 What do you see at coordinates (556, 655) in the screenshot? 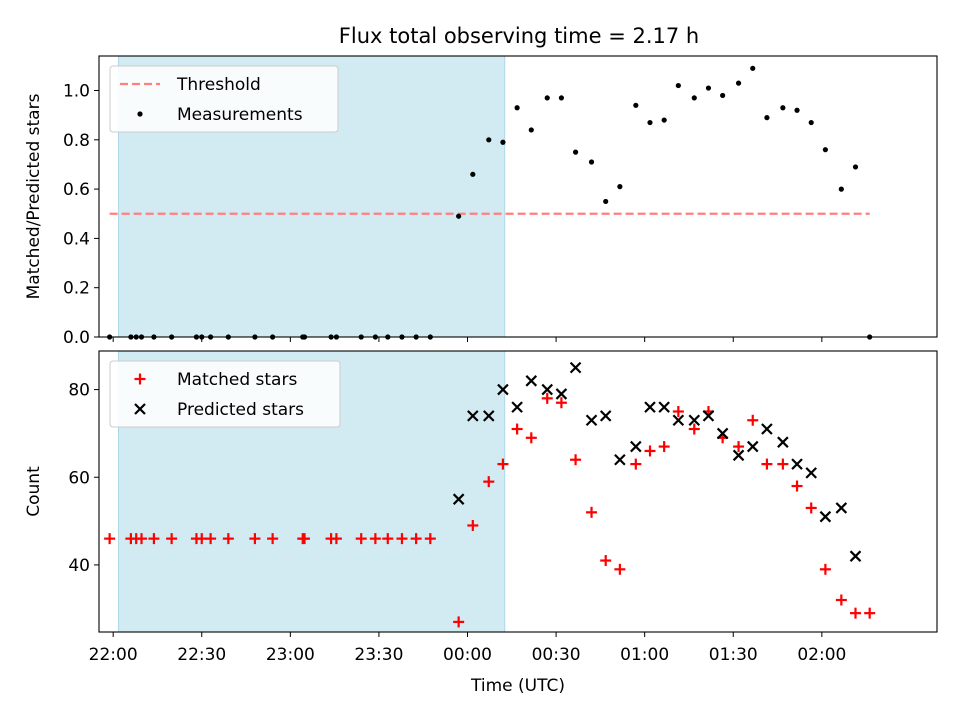
I see `x-tick-label: 00:30` at bounding box center [556, 655].